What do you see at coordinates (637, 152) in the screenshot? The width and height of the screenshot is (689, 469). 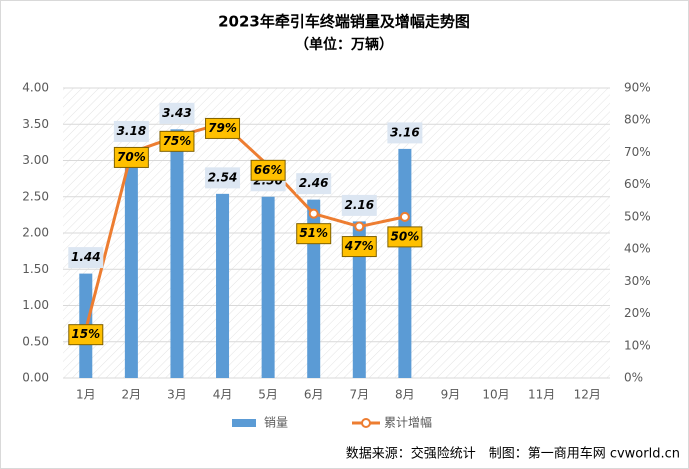 I see `y2-tick-label: 70%` at bounding box center [637, 152].